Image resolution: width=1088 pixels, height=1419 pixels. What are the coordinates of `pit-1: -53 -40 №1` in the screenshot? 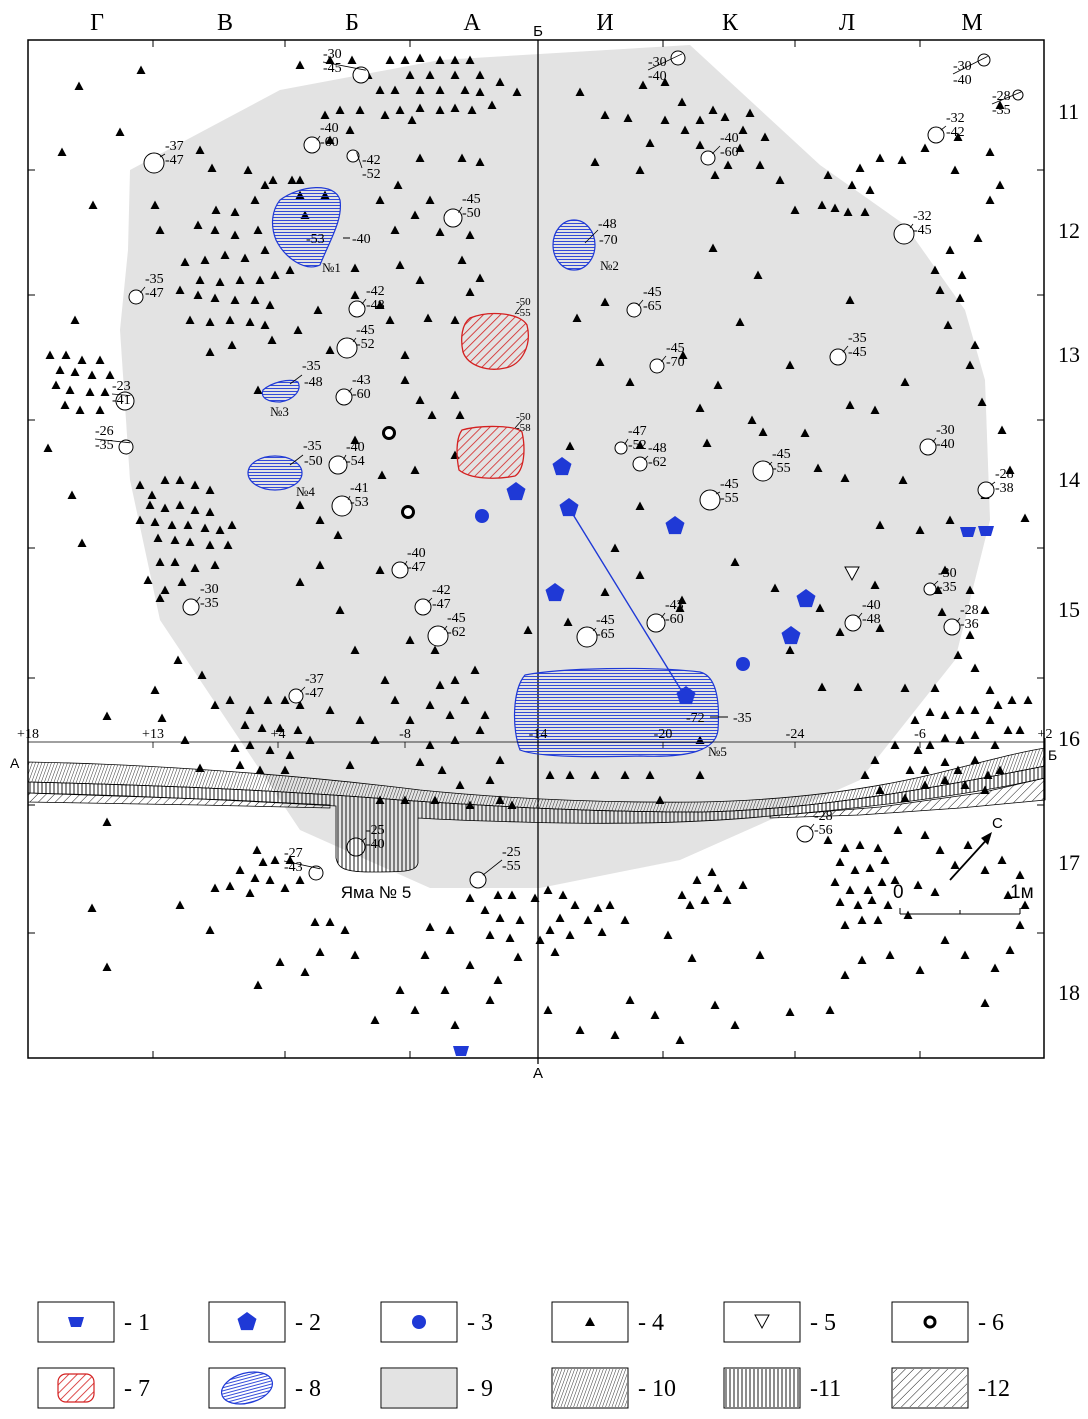 It's located at (321, 231).